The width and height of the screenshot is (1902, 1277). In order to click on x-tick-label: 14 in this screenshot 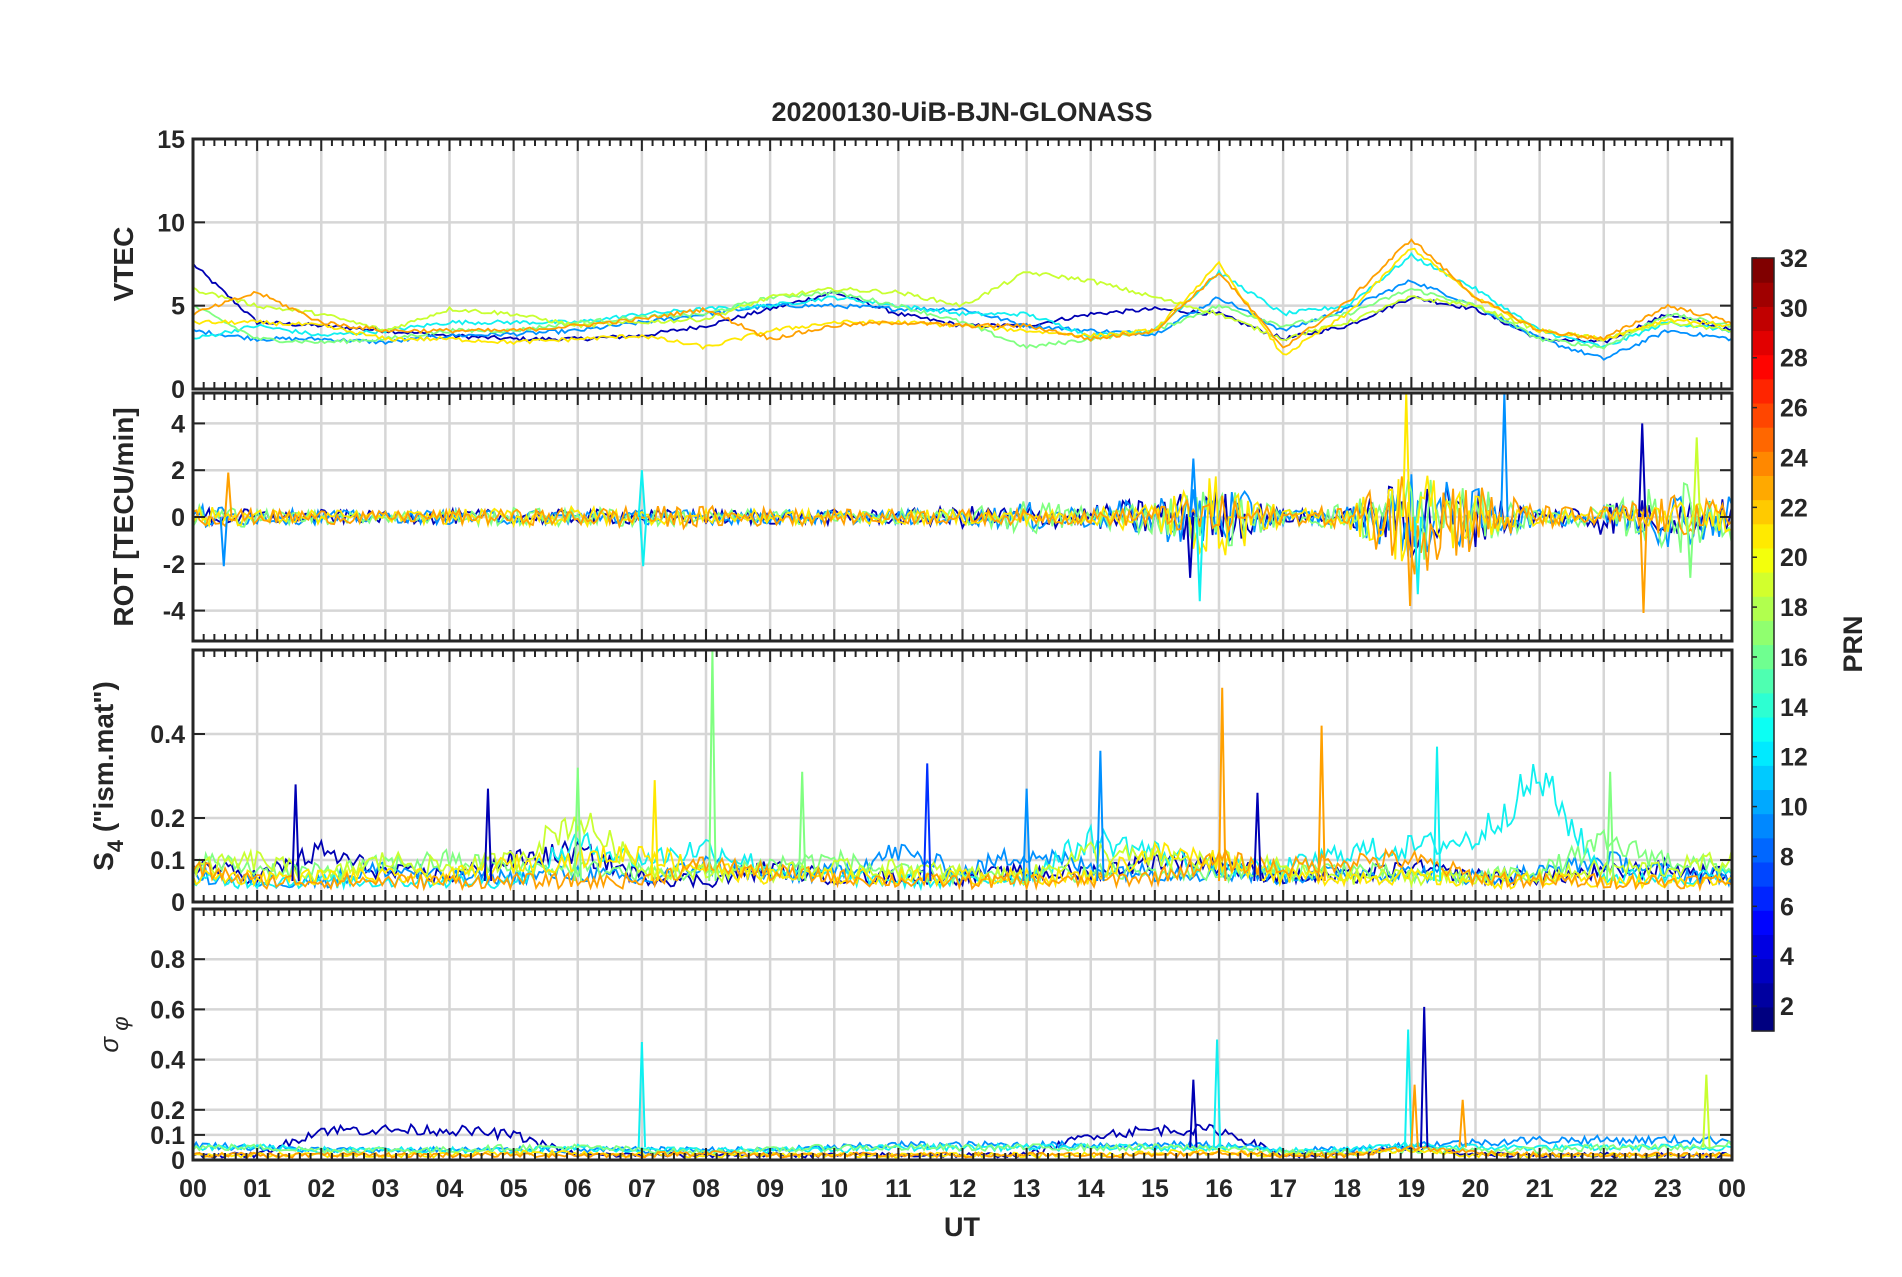, I will do `click(1091, 1189)`.